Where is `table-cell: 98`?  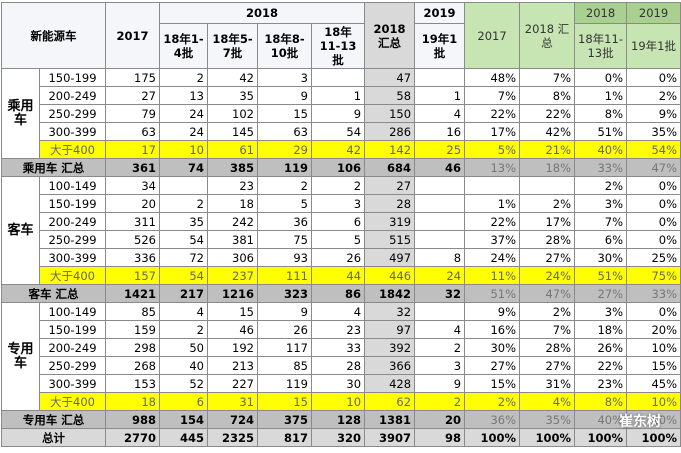
table-cell: 98 is located at coordinates (440, 437).